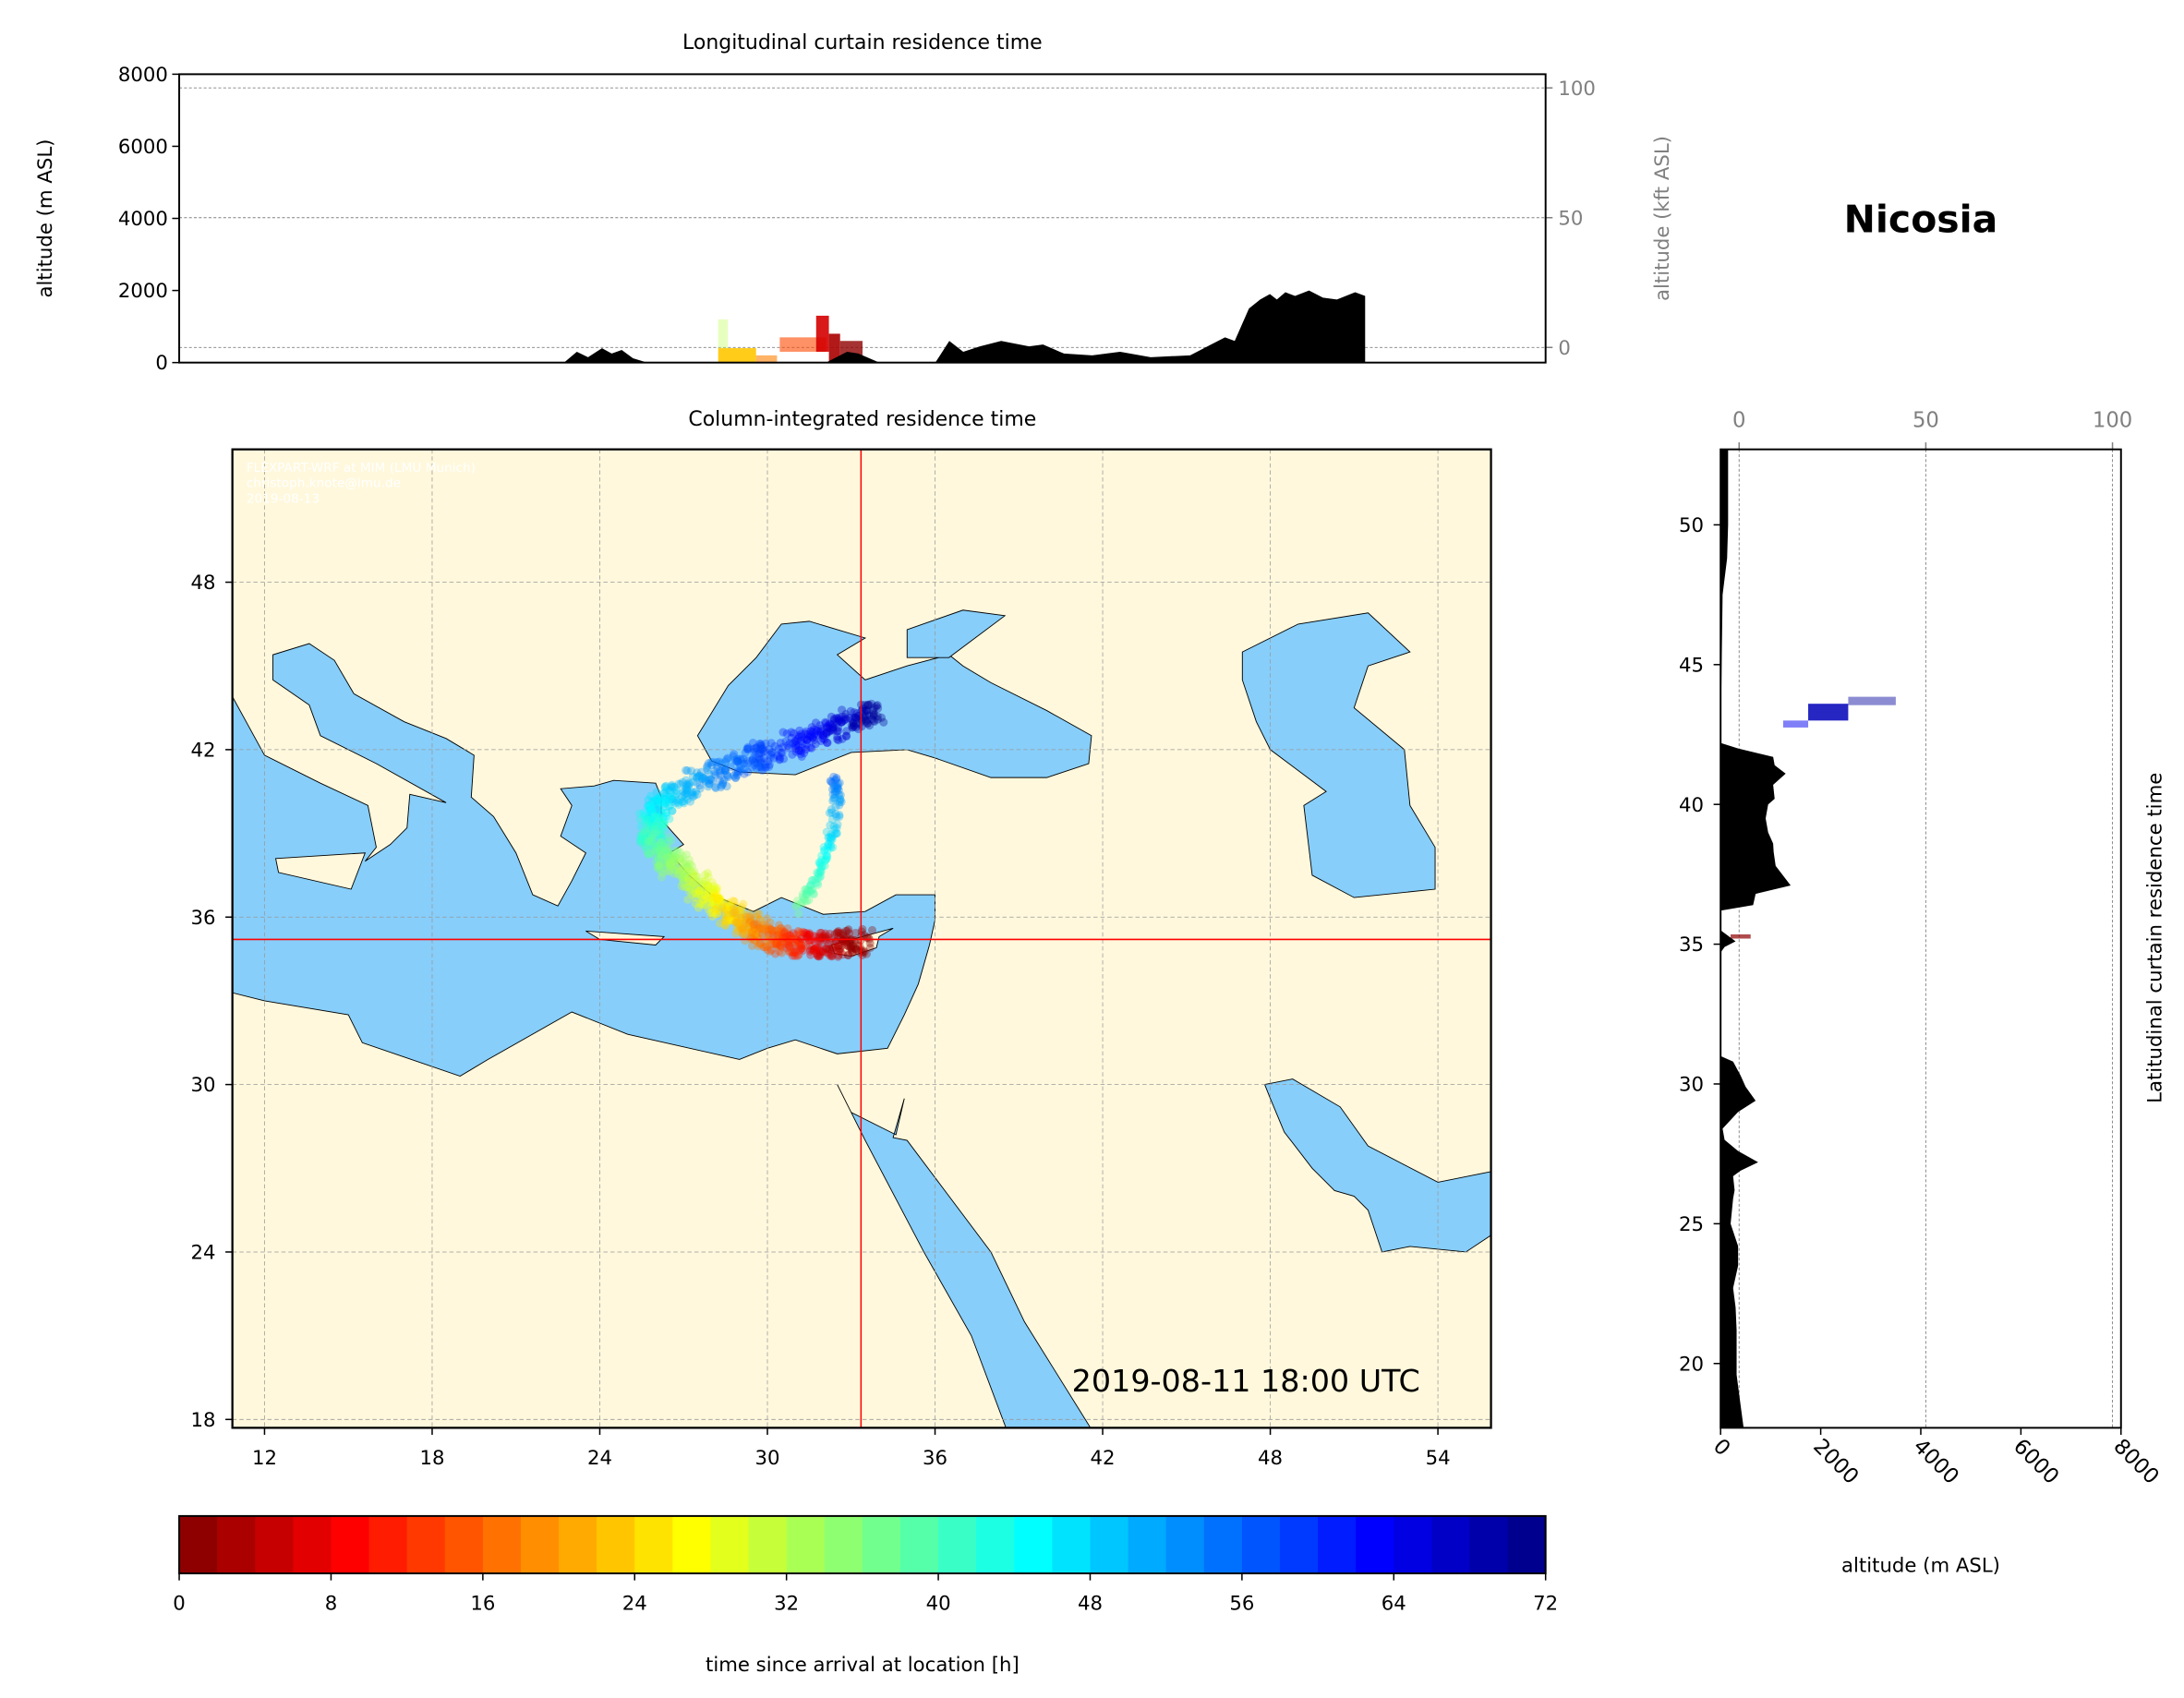 Image resolution: width=2184 pixels, height=1698 pixels. What do you see at coordinates (822, 333) in the screenshot?
I see `residence-cell` at bounding box center [822, 333].